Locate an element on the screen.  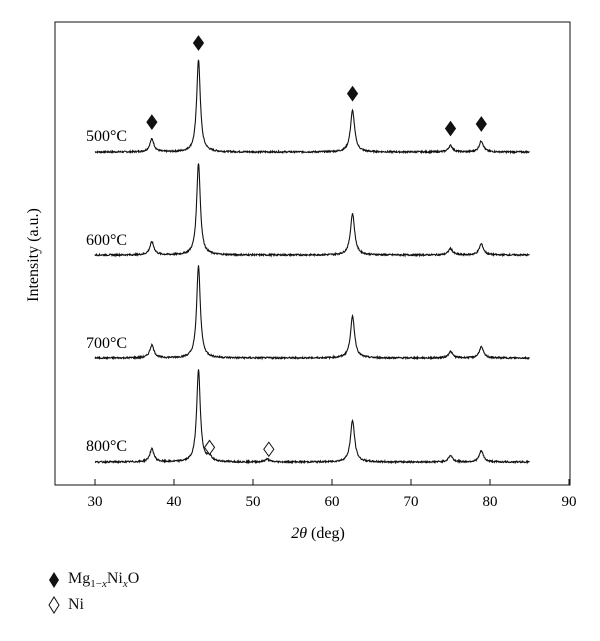
x-tick-label: 60 is located at coordinates (332, 502).